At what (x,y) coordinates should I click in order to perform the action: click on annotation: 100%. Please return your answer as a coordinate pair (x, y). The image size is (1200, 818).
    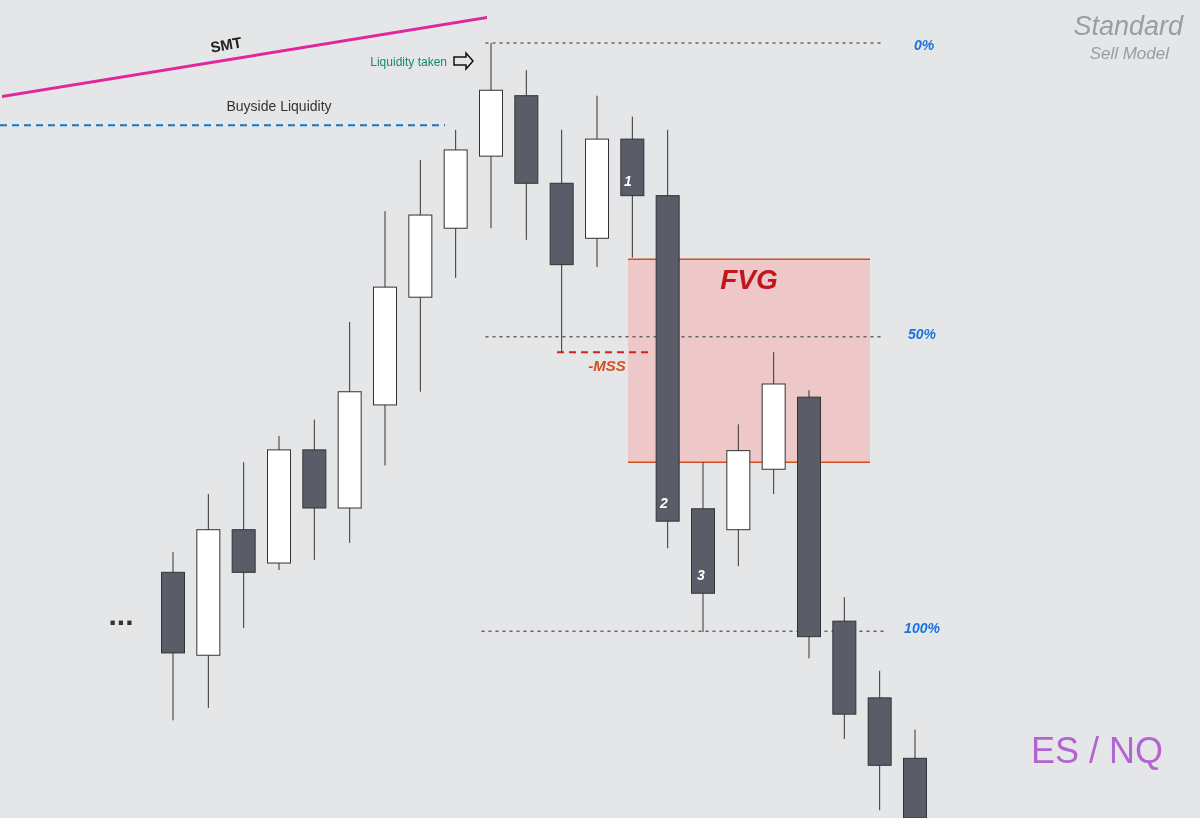
    Looking at the image, I should click on (922, 628).